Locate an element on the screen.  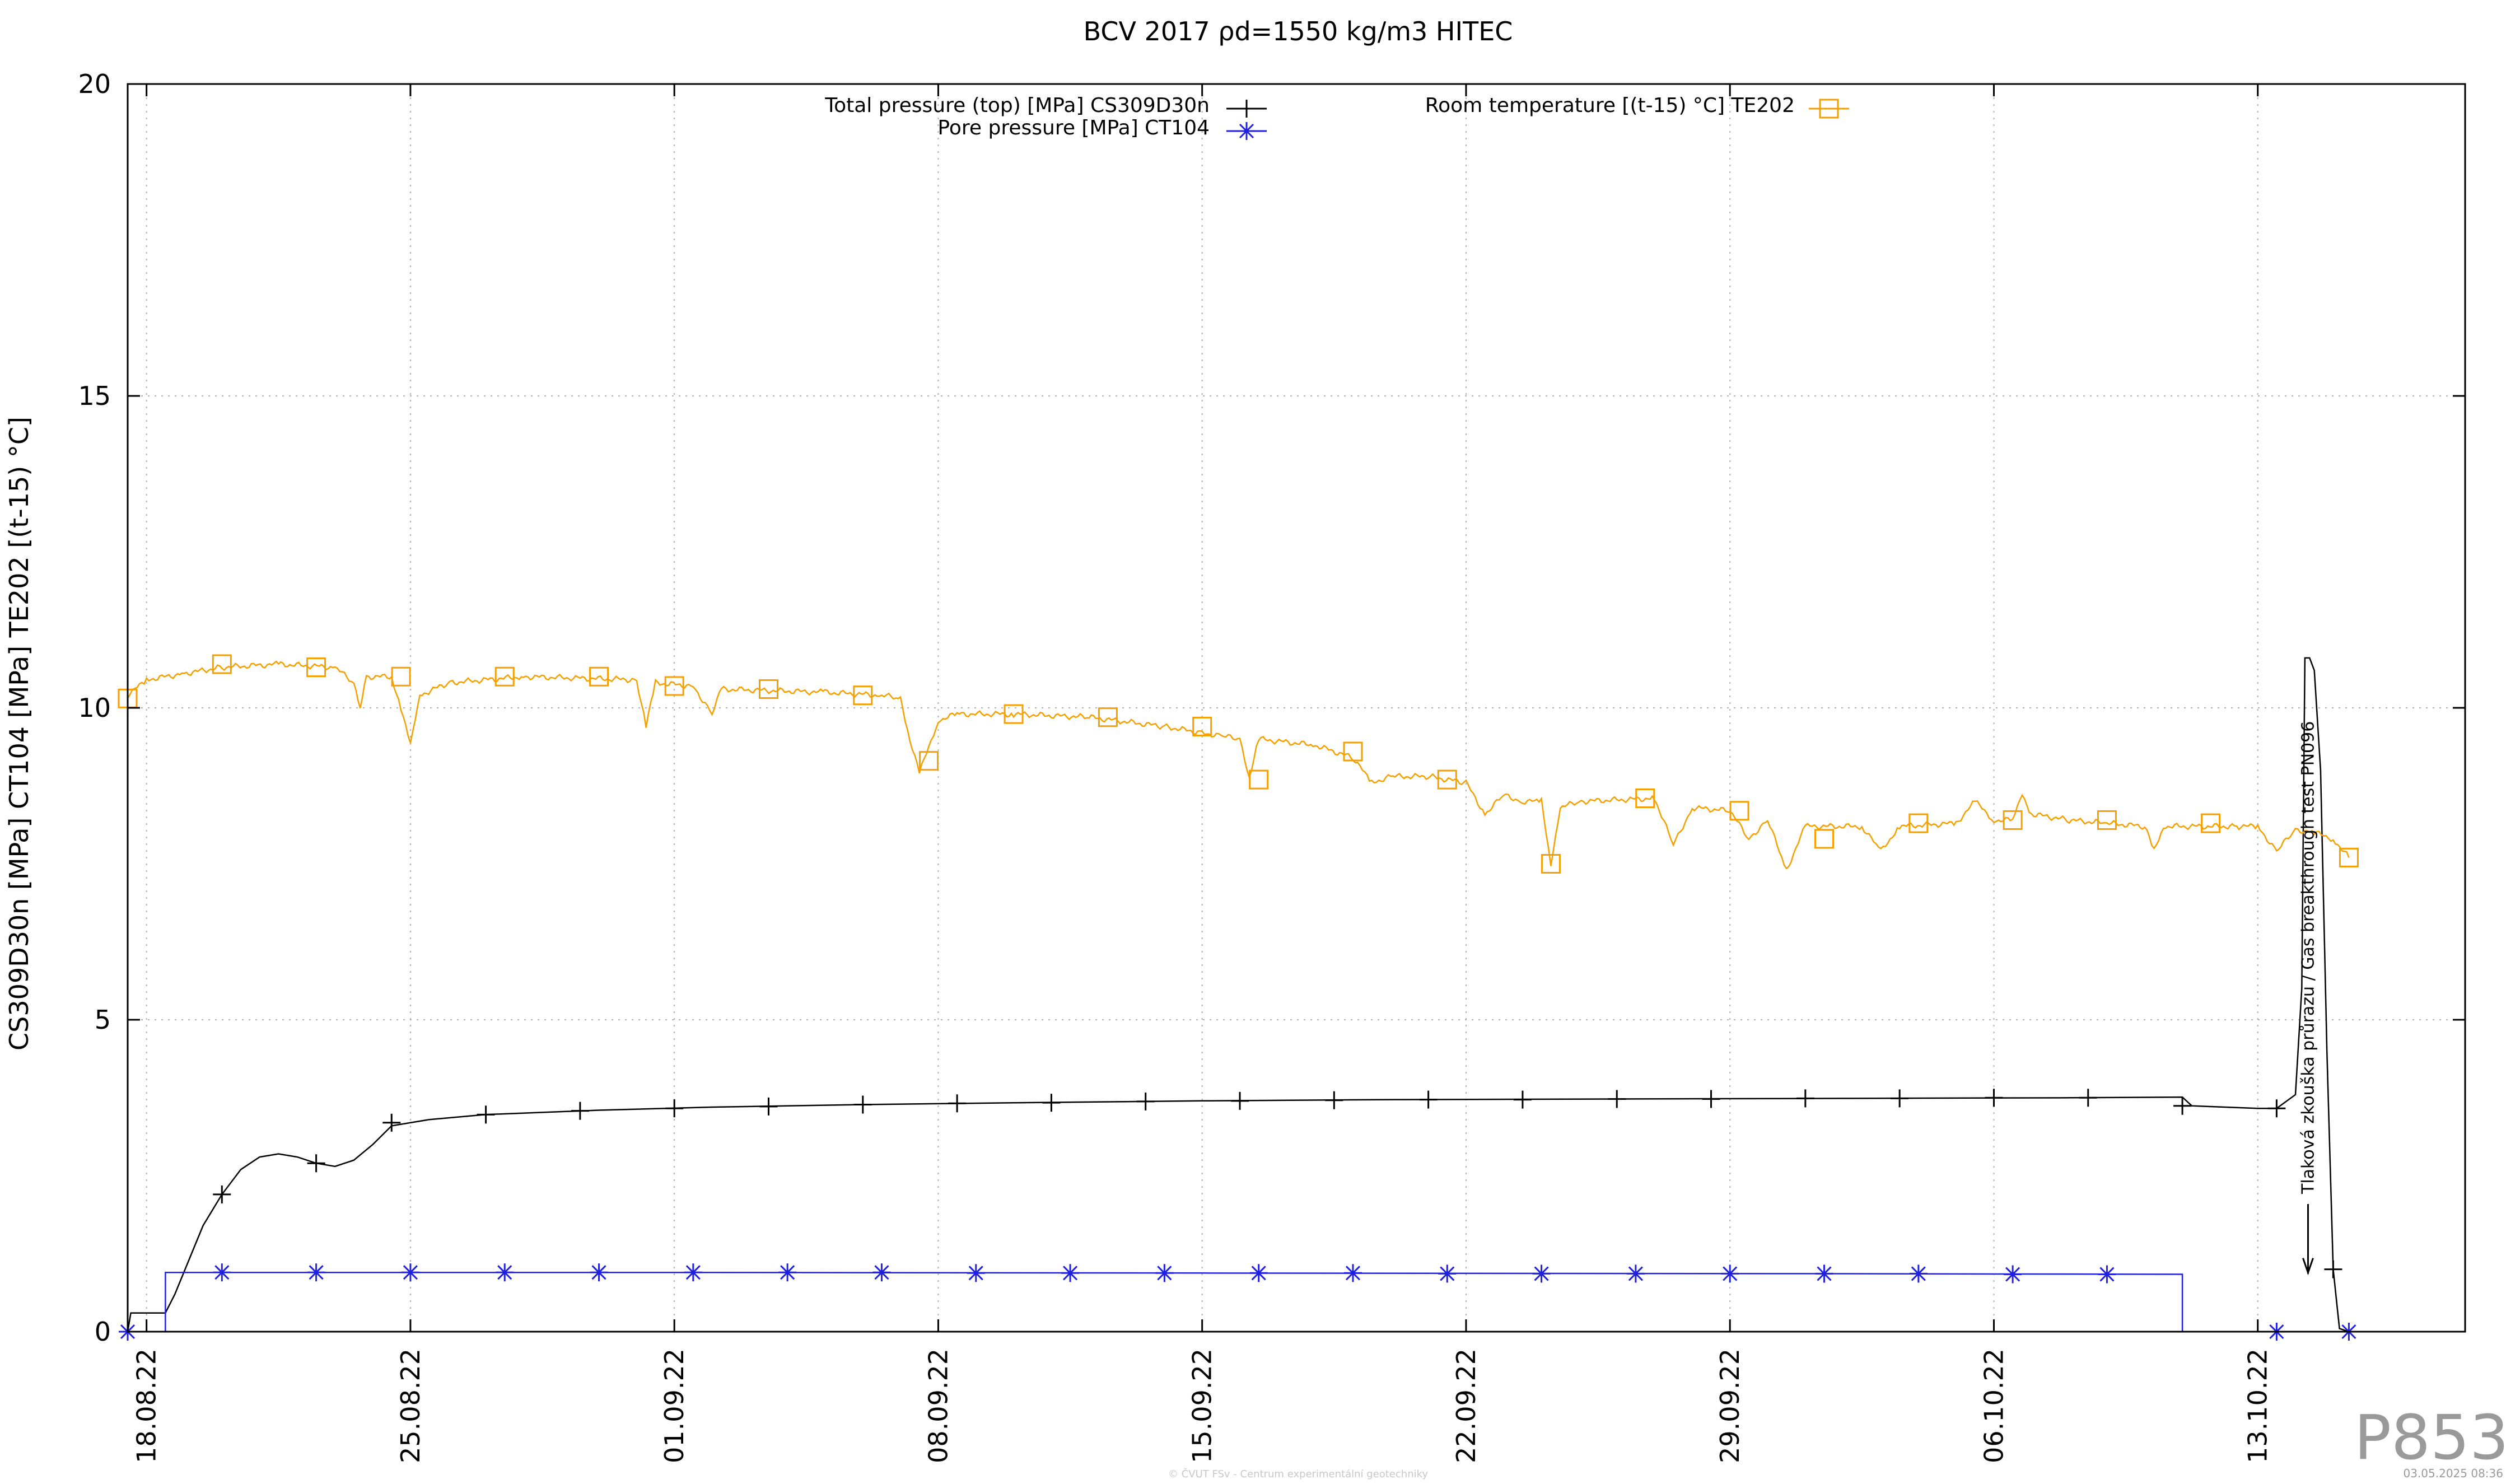
x-tick-label: 13.10.22 is located at coordinates (2258, 1406).